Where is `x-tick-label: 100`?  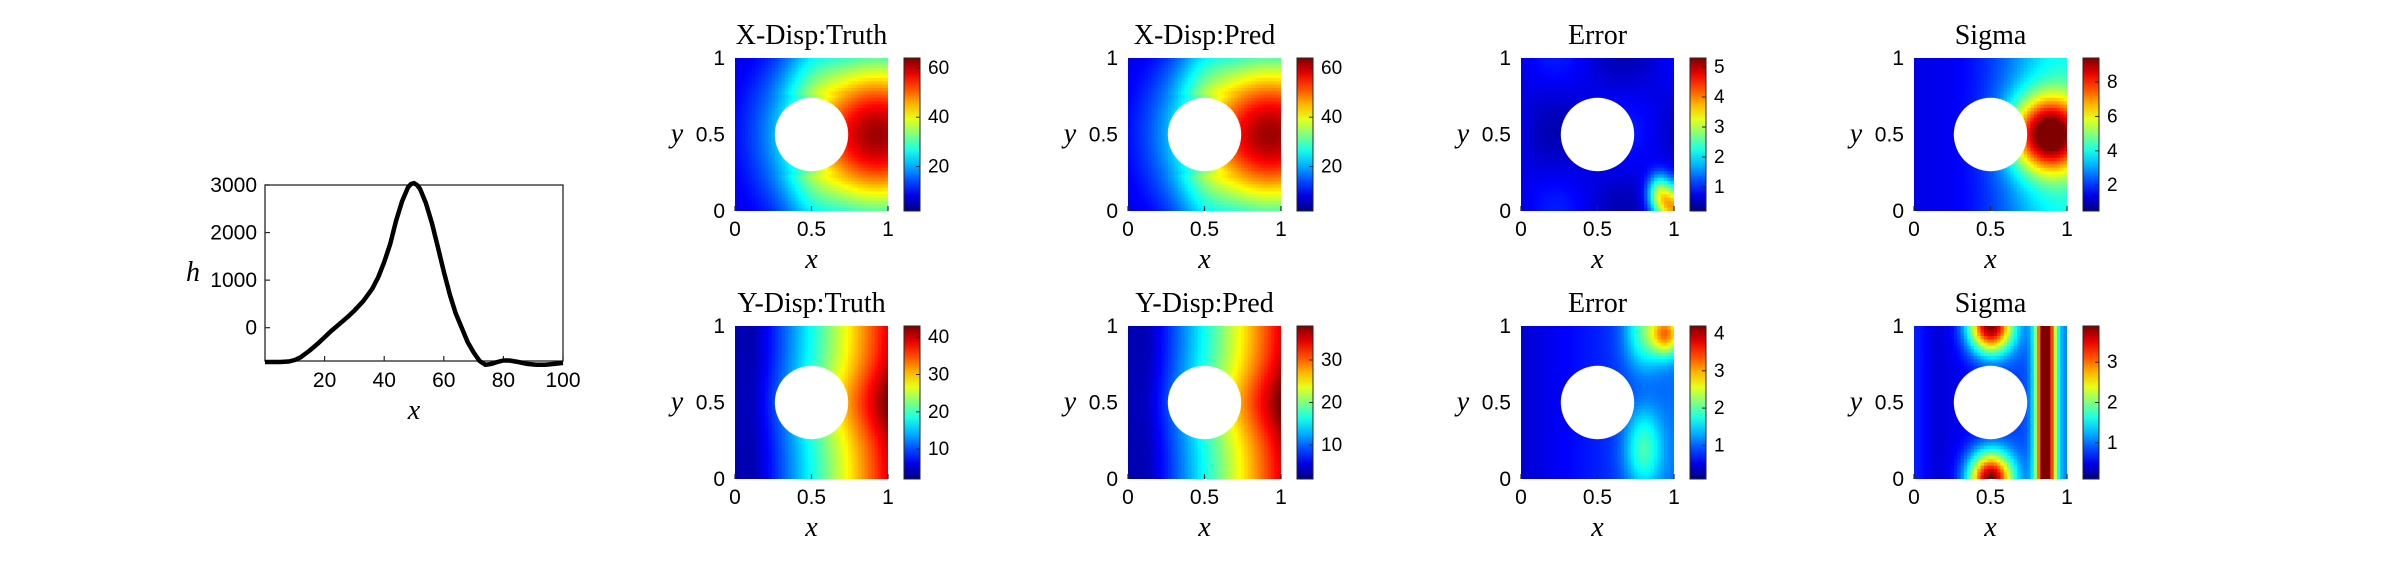 x-tick-label: 100 is located at coordinates (562, 380).